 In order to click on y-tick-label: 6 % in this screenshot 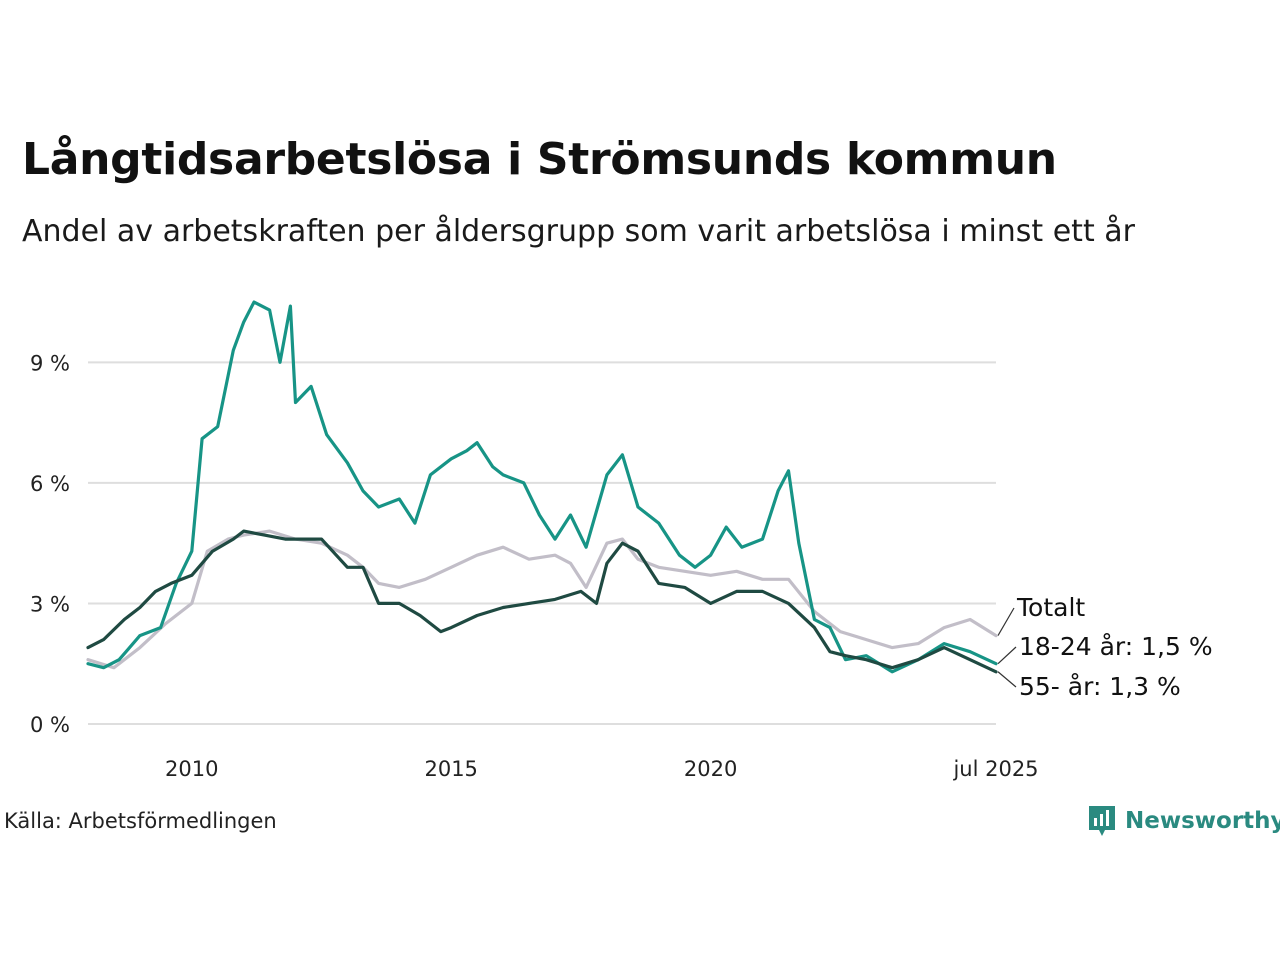, I will do `click(50, 484)`.